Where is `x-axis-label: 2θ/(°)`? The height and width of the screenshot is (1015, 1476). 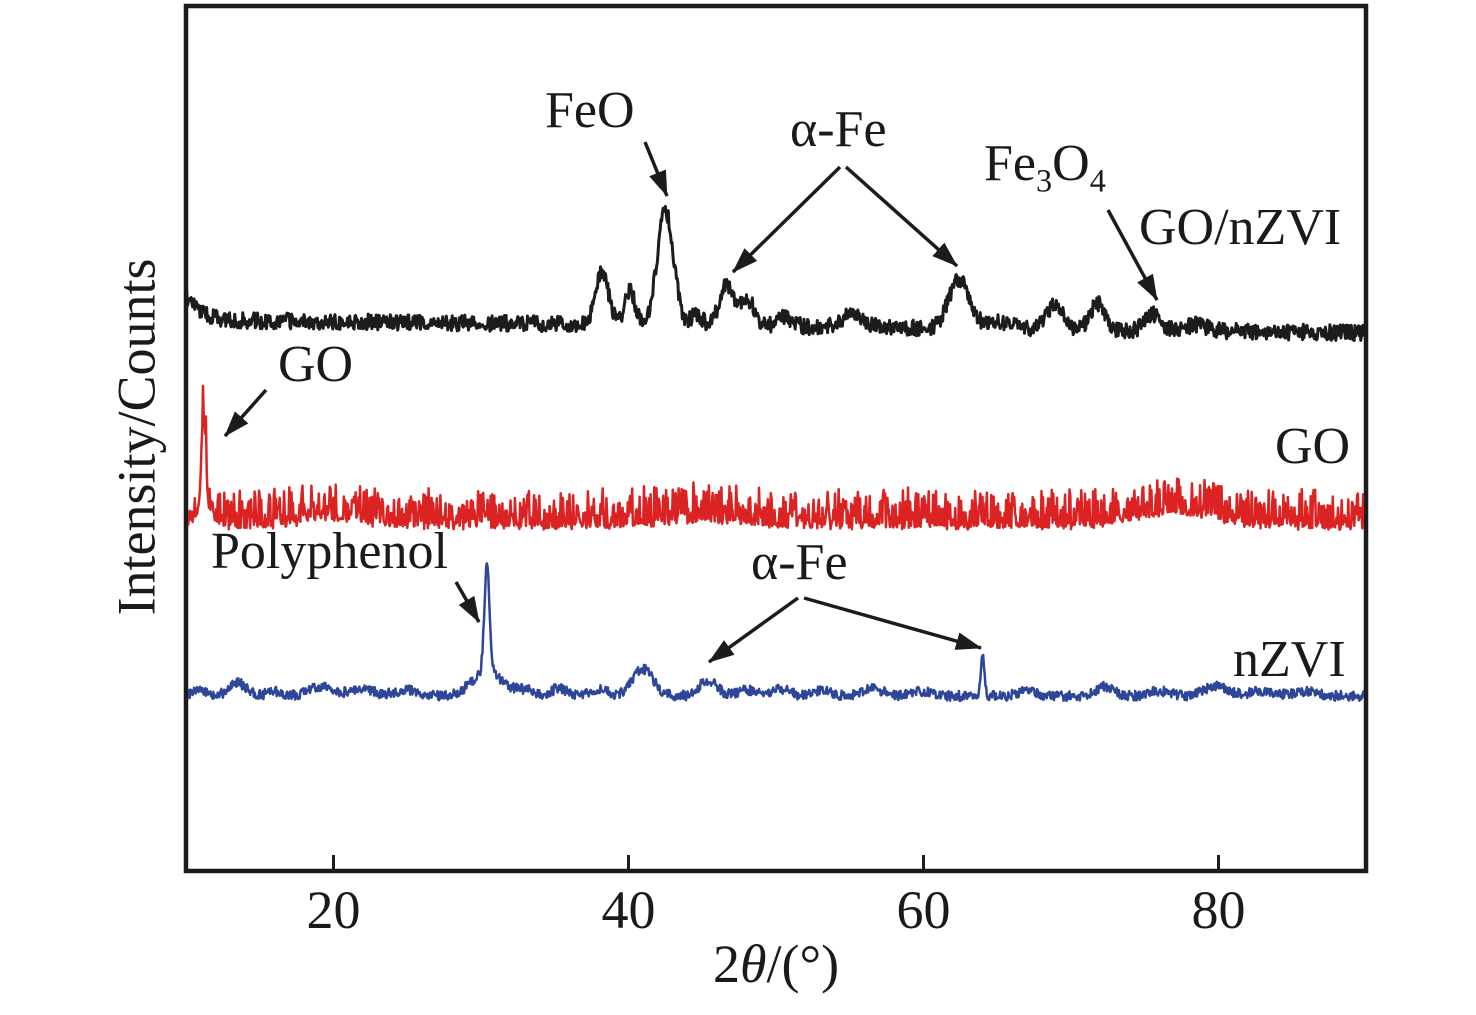 x-axis-label: 2θ/(°) is located at coordinates (776, 964).